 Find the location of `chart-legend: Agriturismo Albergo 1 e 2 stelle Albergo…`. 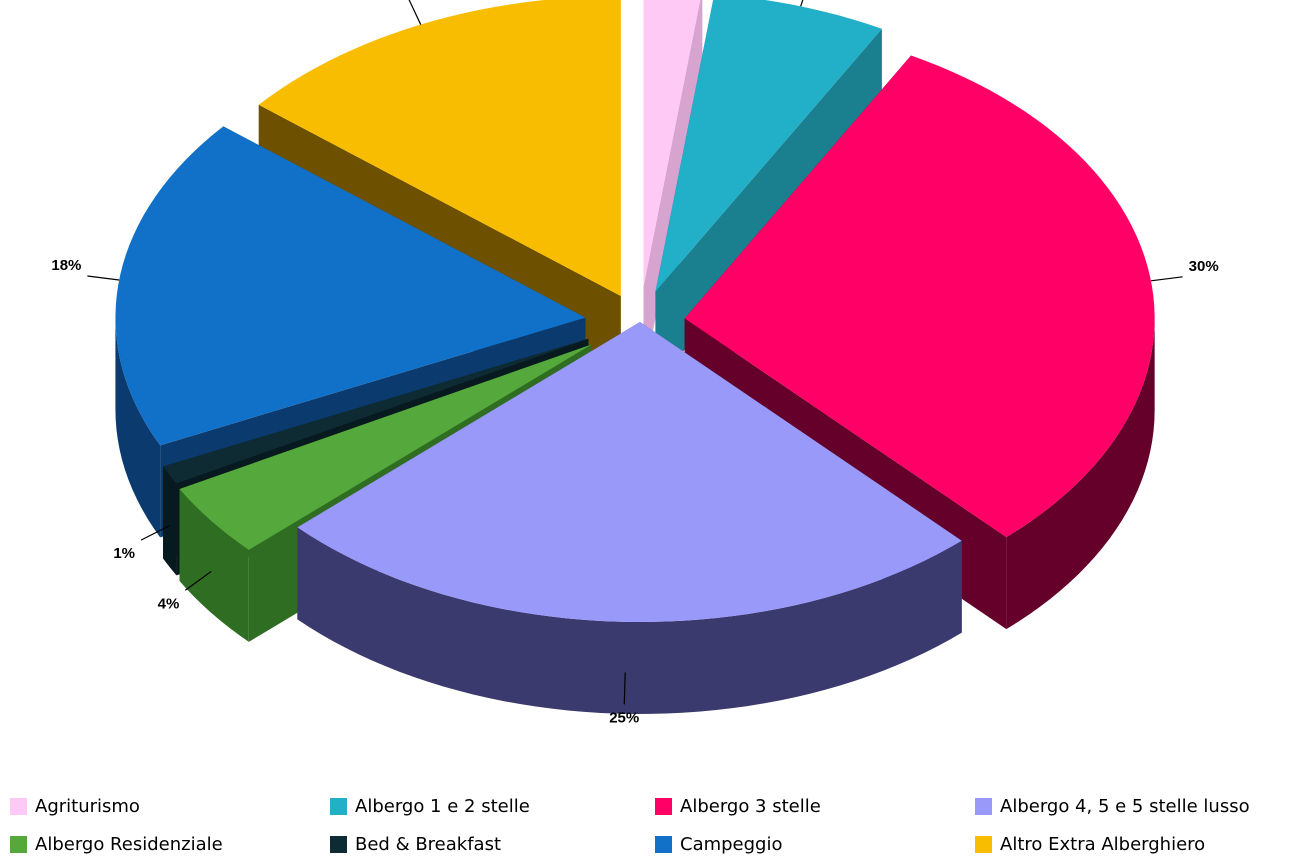

chart-legend: Agriturismo Albergo 1 e 2 stelle Albergo… is located at coordinates (648, 829).